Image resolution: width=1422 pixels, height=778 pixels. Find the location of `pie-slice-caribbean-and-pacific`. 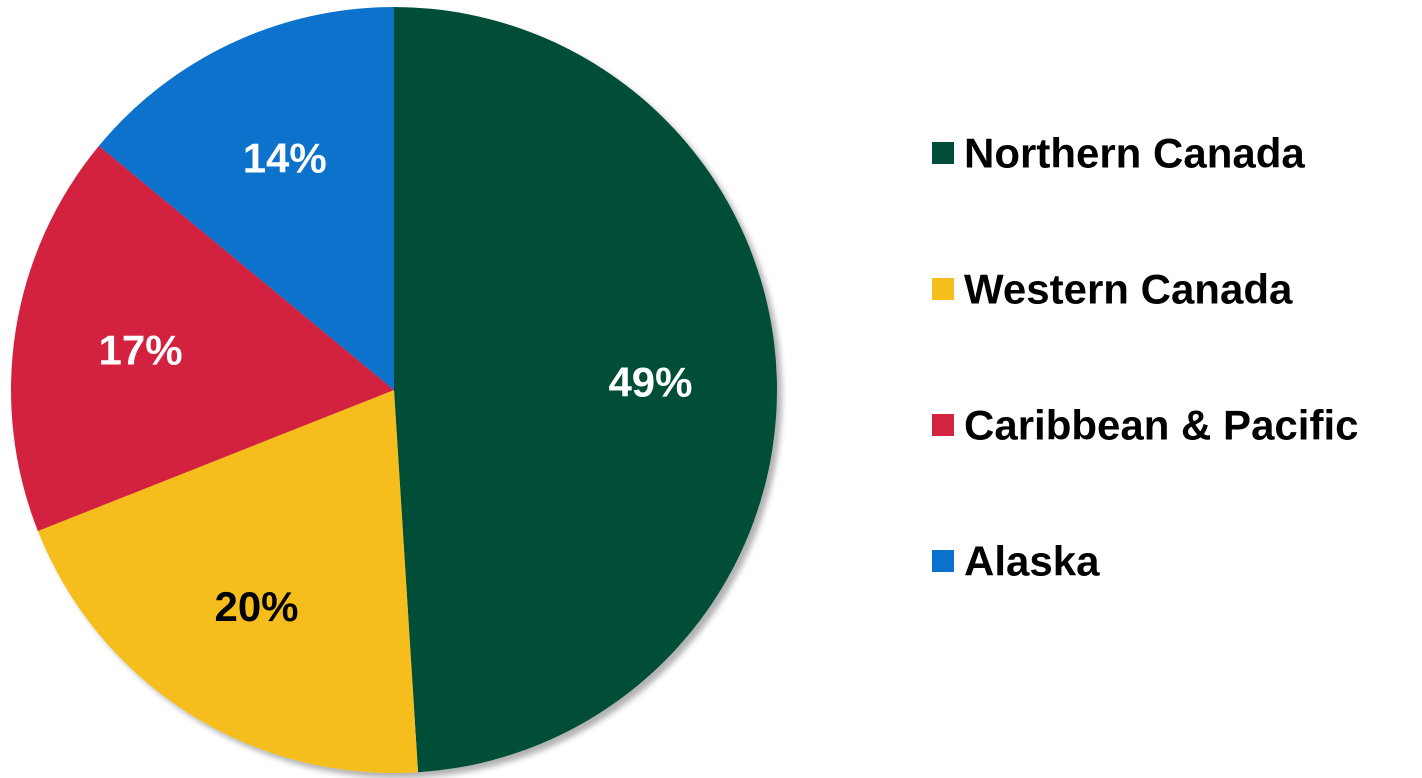

pie-slice-caribbean-and-pacific is located at coordinates (202, 338).